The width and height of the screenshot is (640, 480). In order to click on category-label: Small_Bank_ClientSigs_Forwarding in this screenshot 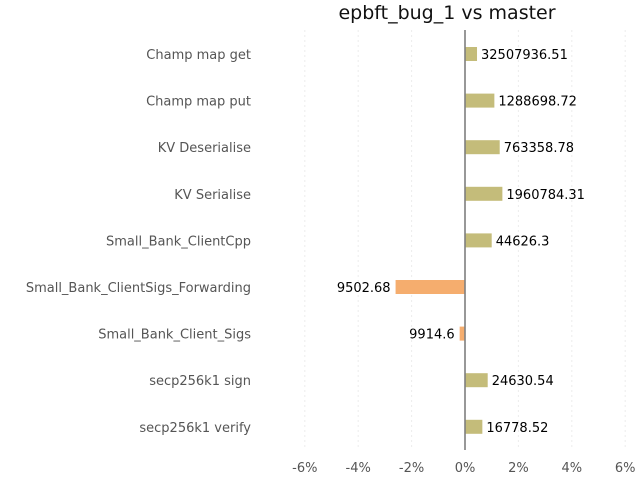, I will do `click(138, 288)`.